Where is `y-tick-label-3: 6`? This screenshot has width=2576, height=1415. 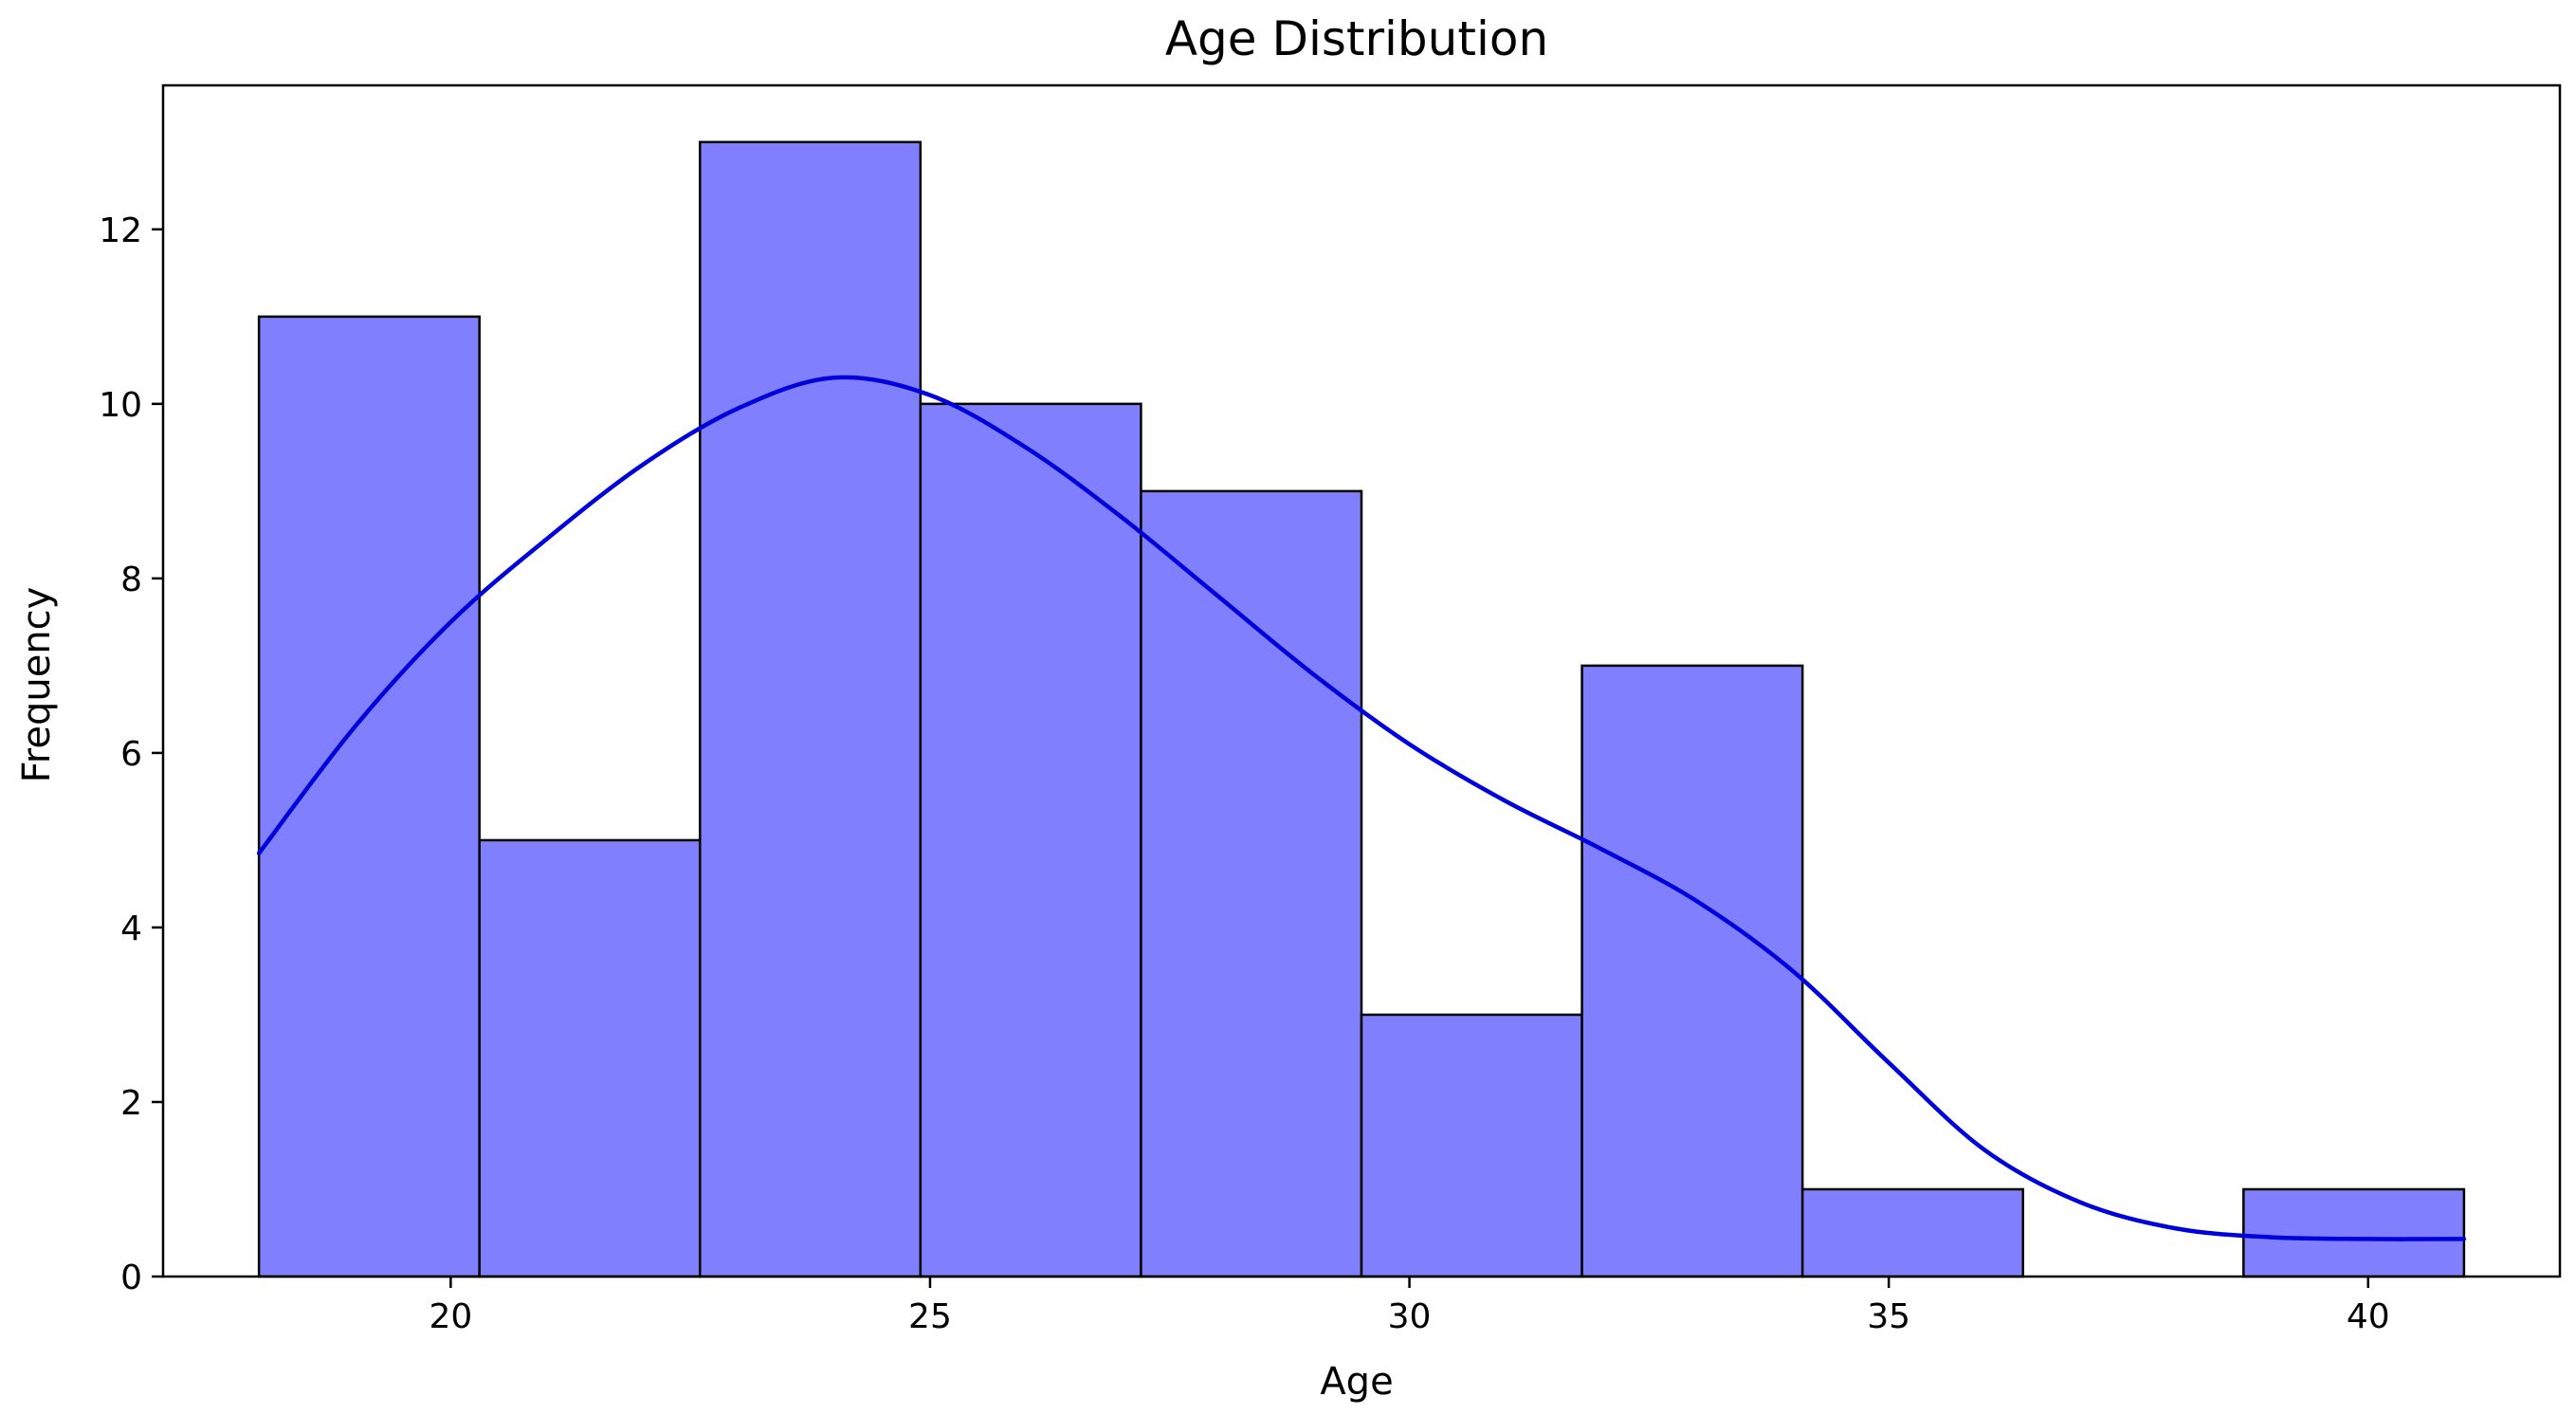
y-tick-label-3: 6 is located at coordinates (131, 755).